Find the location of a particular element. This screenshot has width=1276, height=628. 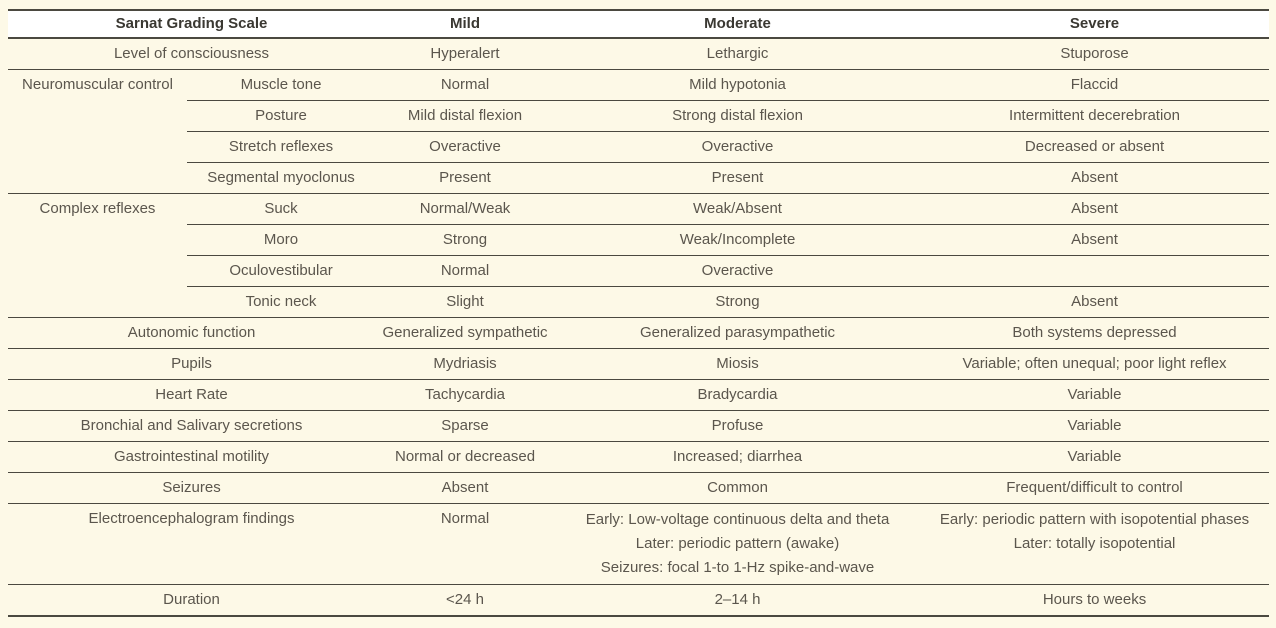

severe-cell: Flaccid is located at coordinates (1095, 85).